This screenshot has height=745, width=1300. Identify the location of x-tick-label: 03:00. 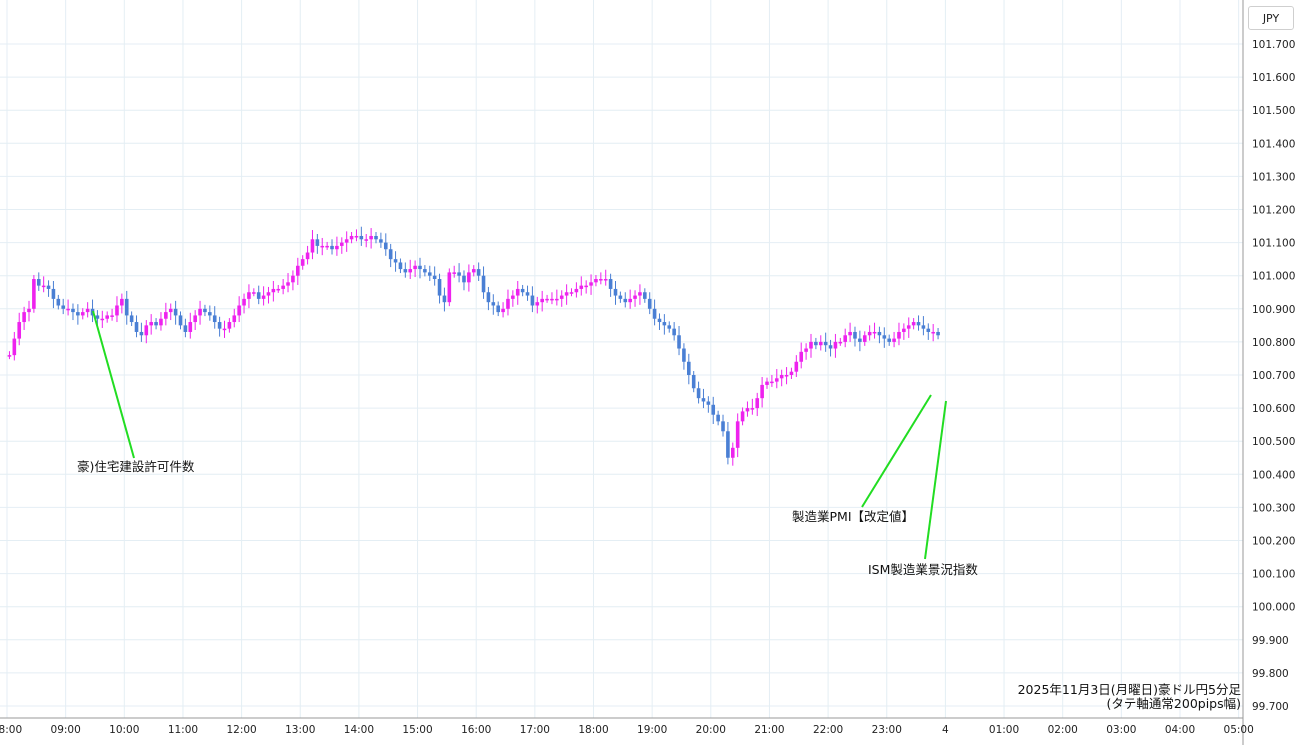
(1121, 730).